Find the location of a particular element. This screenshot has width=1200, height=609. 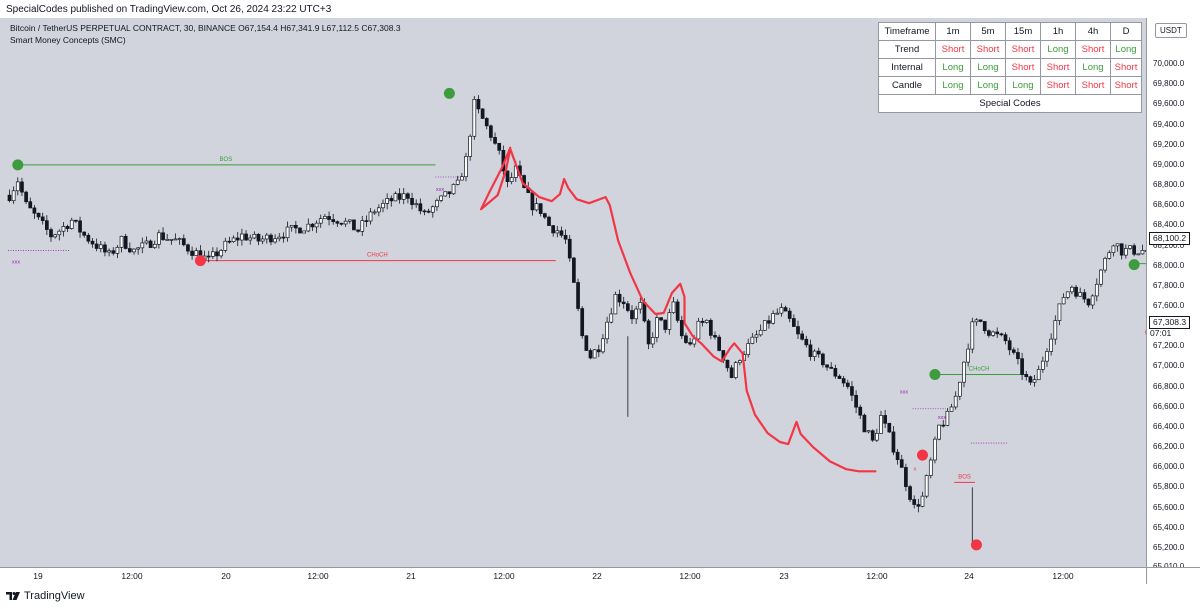

currency-badge: USDT is located at coordinates (1171, 30).